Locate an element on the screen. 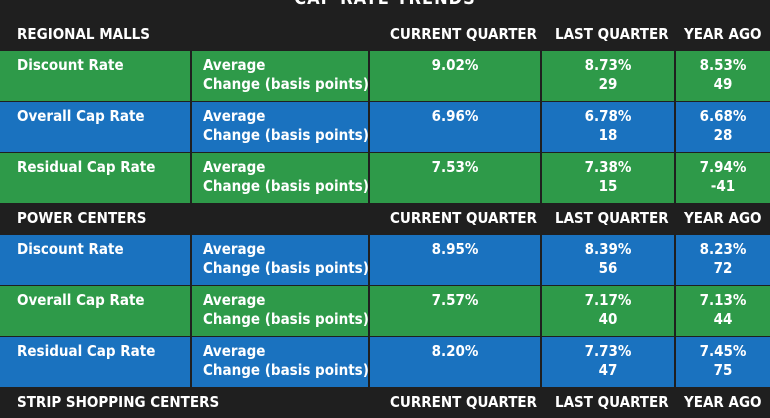  current-value: 7.57% is located at coordinates (455, 300).